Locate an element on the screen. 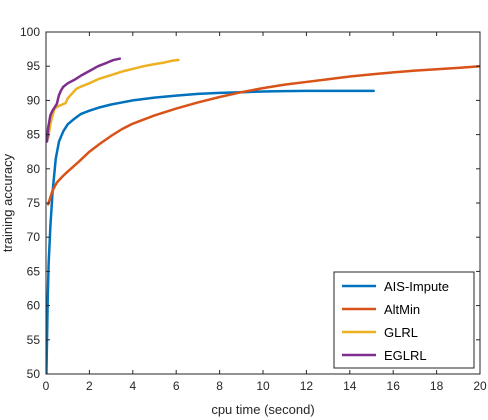 Image resolution: width=488 pixels, height=420 pixels. legend: AIS-Impute AltMin GLRL EGLRL is located at coordinates (404, 320).